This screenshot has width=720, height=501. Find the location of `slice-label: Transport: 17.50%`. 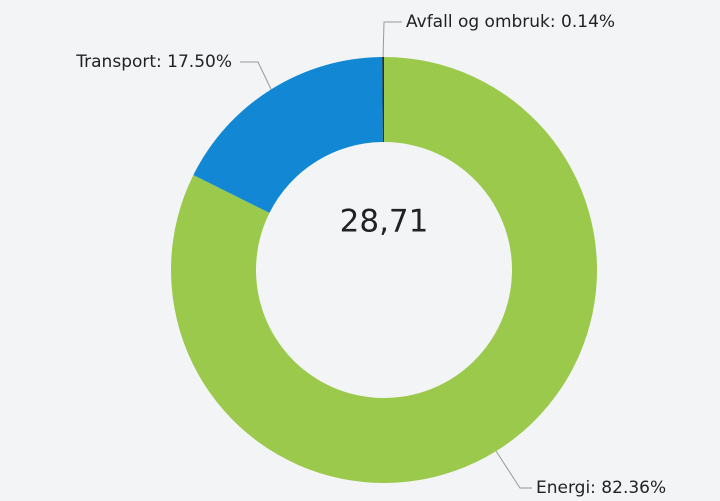

slice-label: Transport: 17.50% is located at coordinates (153, 62).